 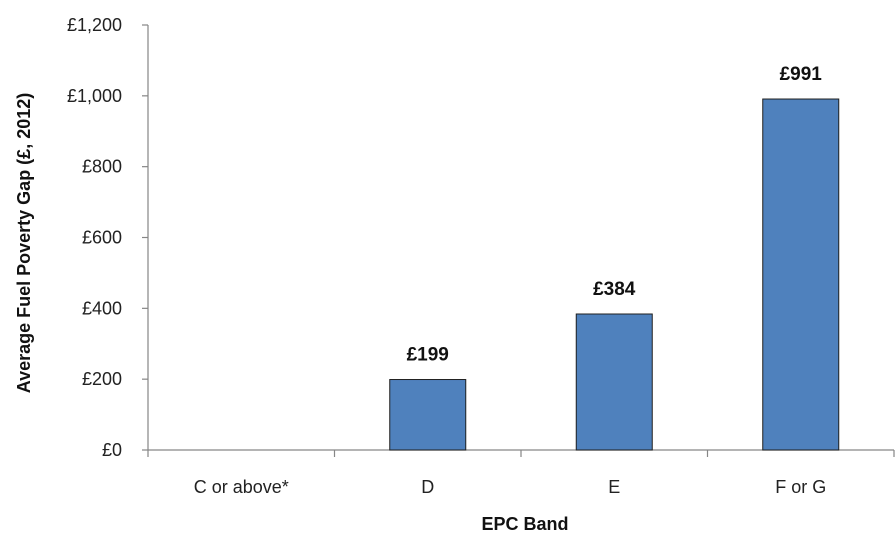 I want to click on y-tick-label: £400, so click(x=102, y=308).